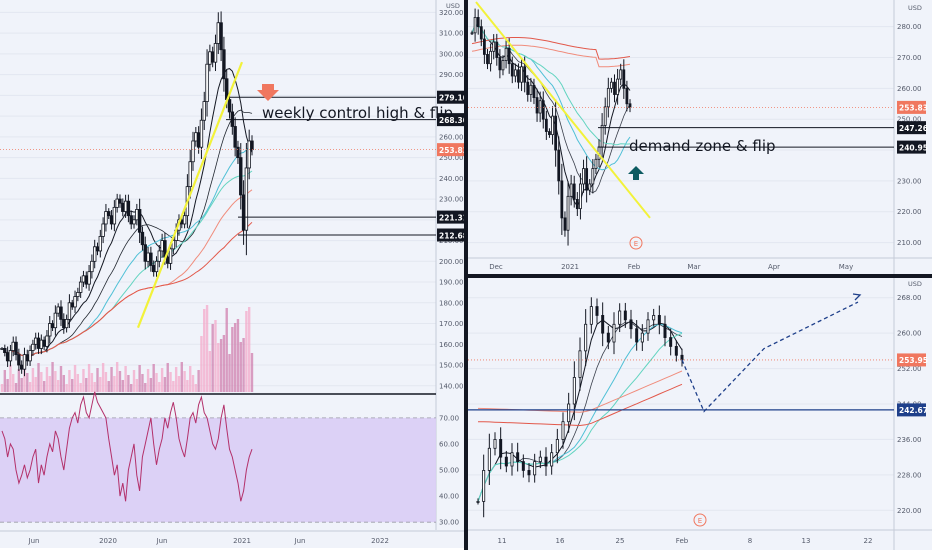 The image size is (932, 550). Describe the element at coordinates (451, 98) in the screenshot. I see `weekly-price-label: 279.10` at that location.